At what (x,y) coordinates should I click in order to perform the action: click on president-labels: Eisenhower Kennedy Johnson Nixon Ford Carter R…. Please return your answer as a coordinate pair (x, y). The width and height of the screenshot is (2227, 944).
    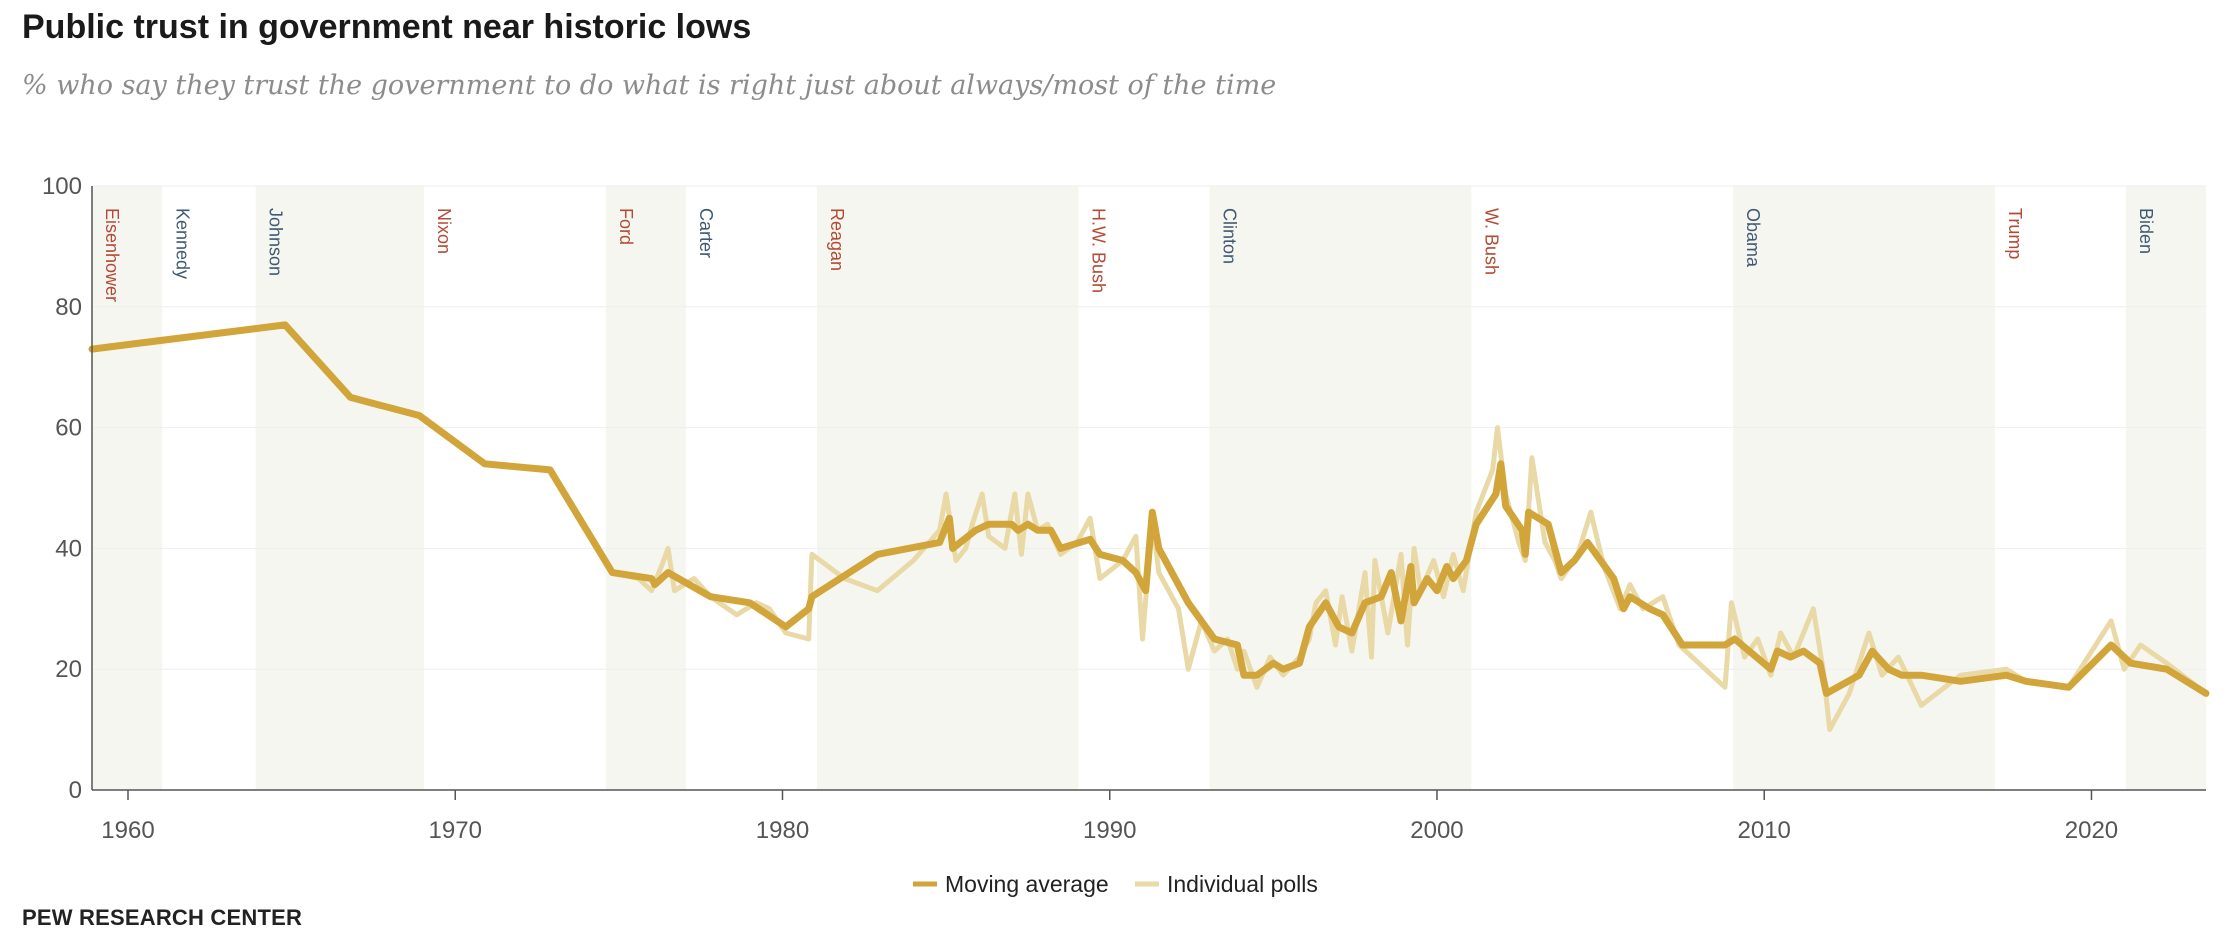
    Looking at the image, I should click on (1129, 255).